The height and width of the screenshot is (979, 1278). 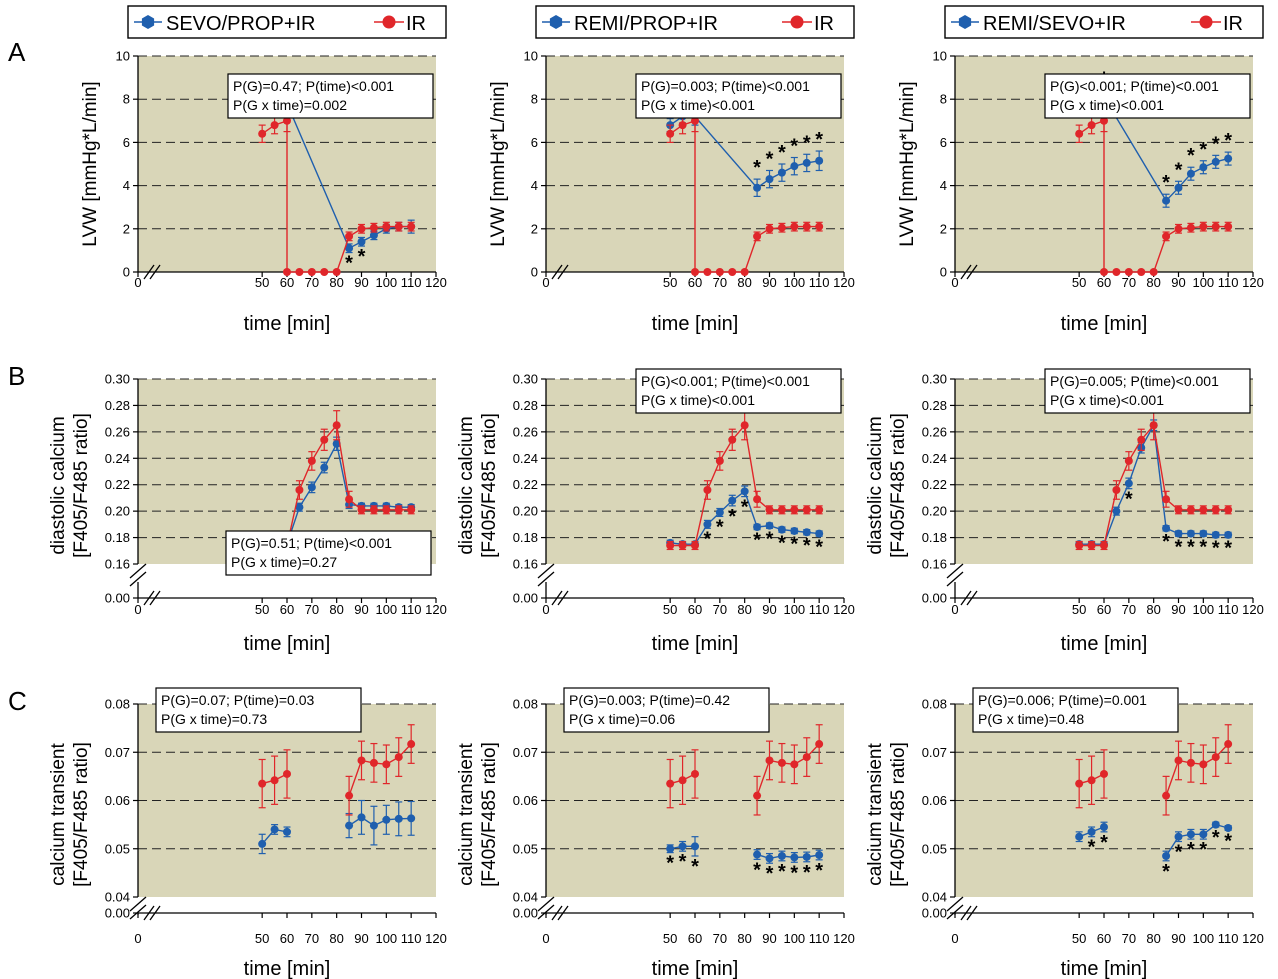 What do you see at coordinates (797, 22) in the screenshot?
I see `legend-control-marker` at bounding box center [797, 22].